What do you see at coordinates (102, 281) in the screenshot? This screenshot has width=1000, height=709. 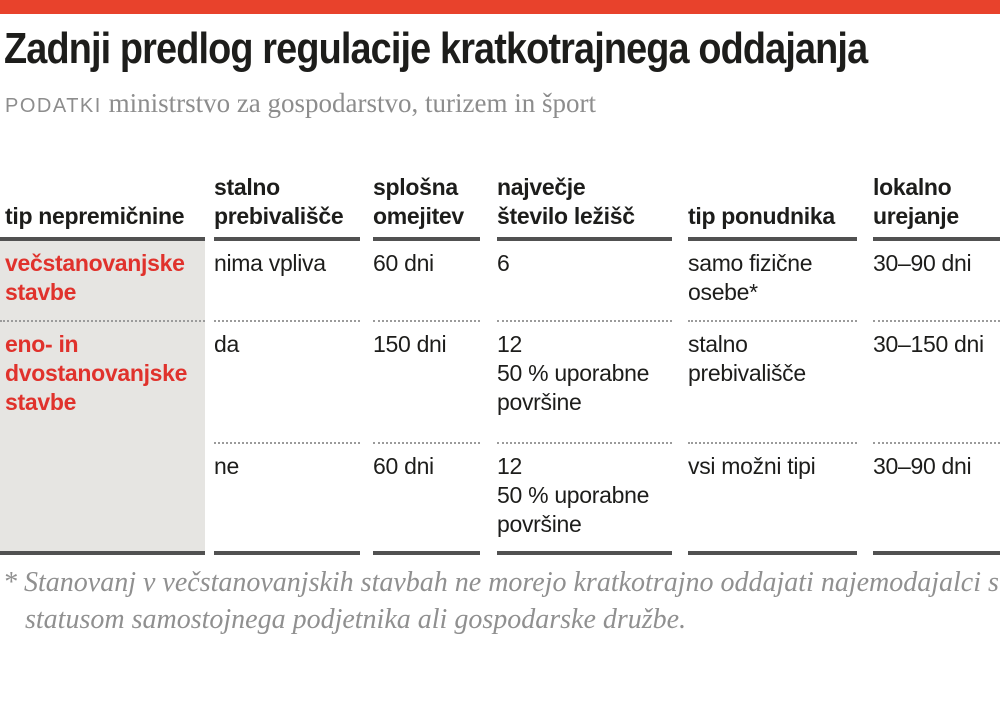 I see `category-cell-multiapartment: večstanovanjske stavbe` at bounding box center [102, 281].